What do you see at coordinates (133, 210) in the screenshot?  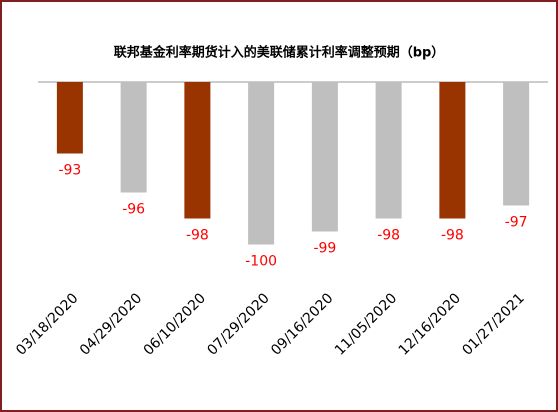 I see `data-label: -96` at bounding box center [133, 210].